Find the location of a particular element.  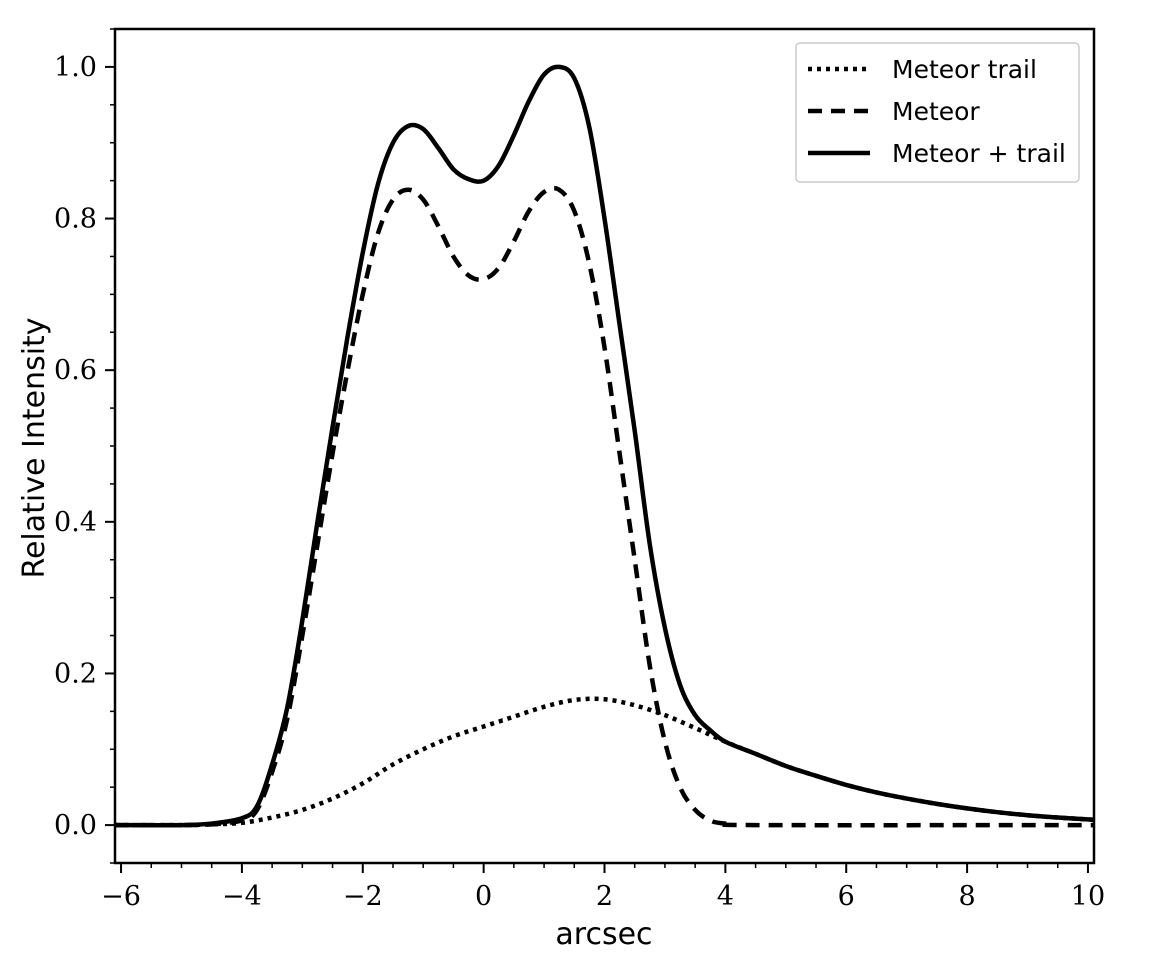

y-tick-label: 0.0 is located at coordinates (75, 825).